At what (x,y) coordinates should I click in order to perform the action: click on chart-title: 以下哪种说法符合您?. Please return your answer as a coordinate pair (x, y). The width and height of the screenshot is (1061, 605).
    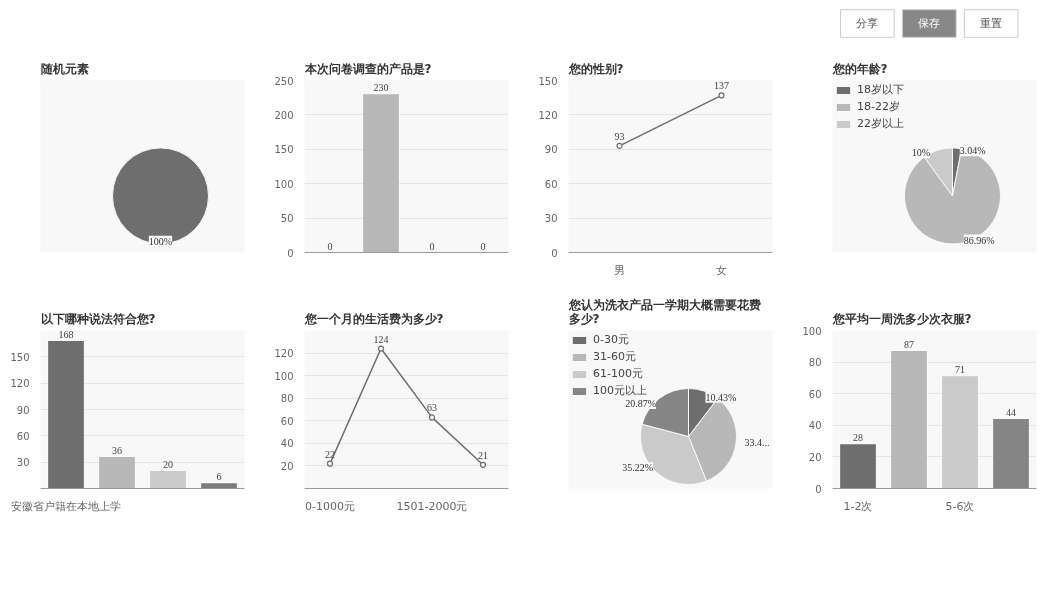
    Looking at the image, I should click on (98, 318).